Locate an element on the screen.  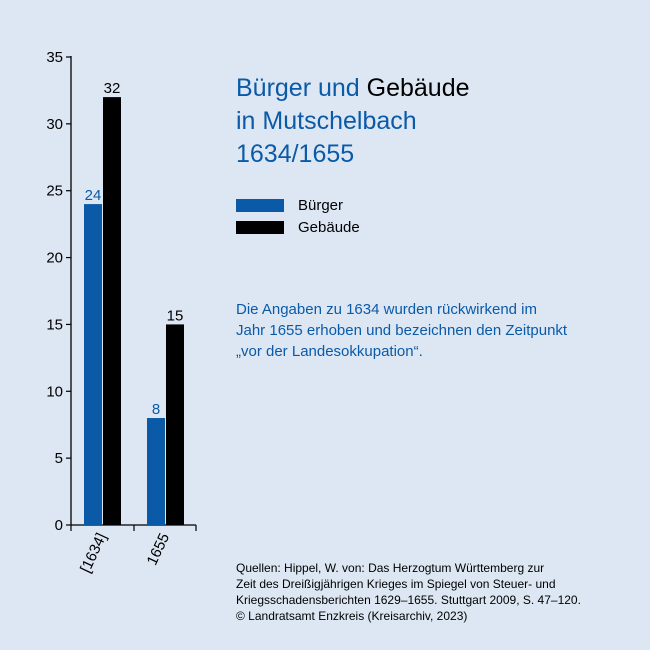
title-part-buerger: Bürger und is located at coordinates (301, 88).